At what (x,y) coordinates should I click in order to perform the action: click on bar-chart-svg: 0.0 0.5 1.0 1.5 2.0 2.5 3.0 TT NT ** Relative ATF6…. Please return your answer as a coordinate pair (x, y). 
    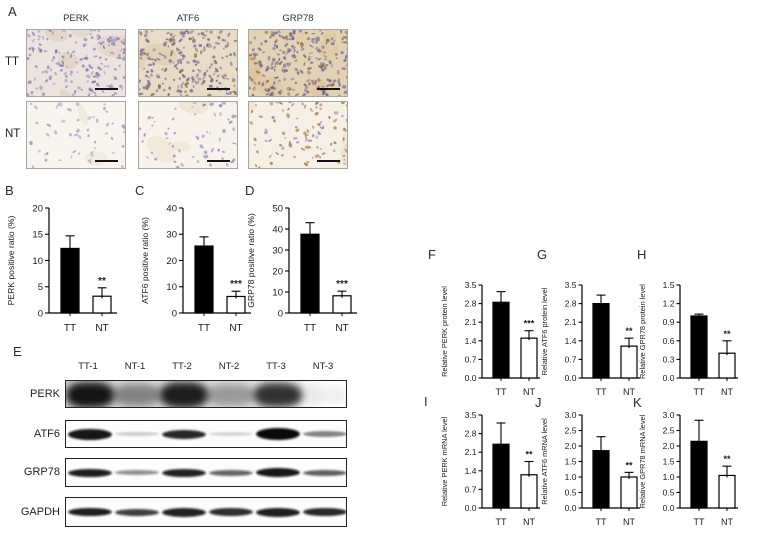
    Looking at the image, I should click on (590, 468).